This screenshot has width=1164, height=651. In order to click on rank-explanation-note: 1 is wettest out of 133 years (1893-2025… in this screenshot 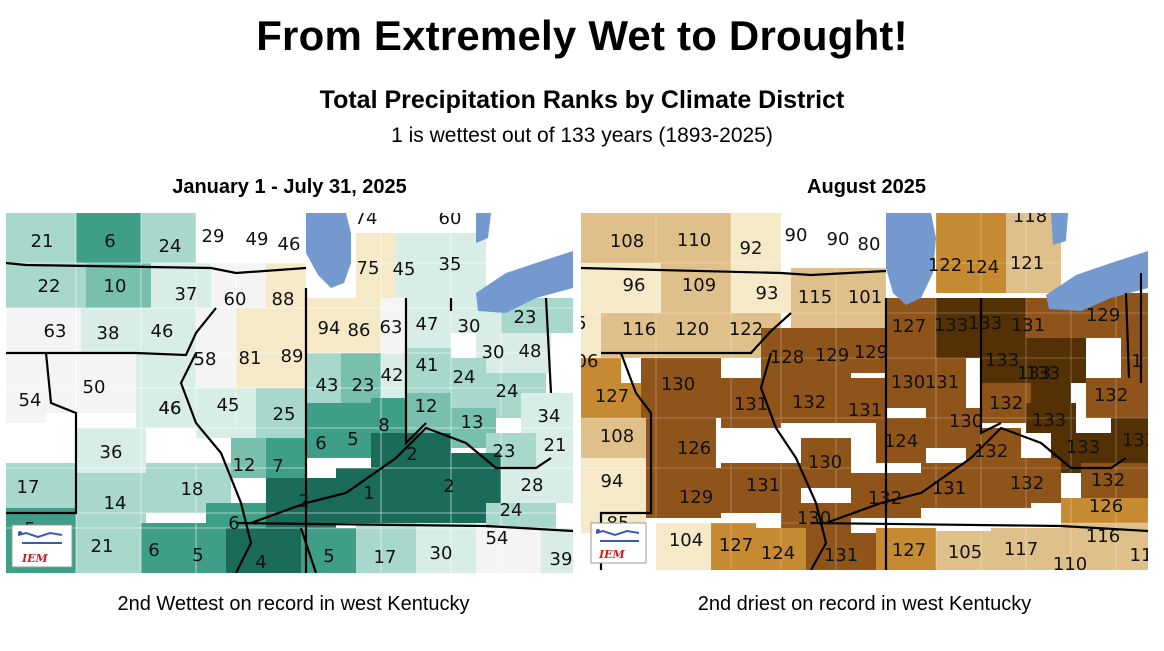, I will do `click(582, 135)`.